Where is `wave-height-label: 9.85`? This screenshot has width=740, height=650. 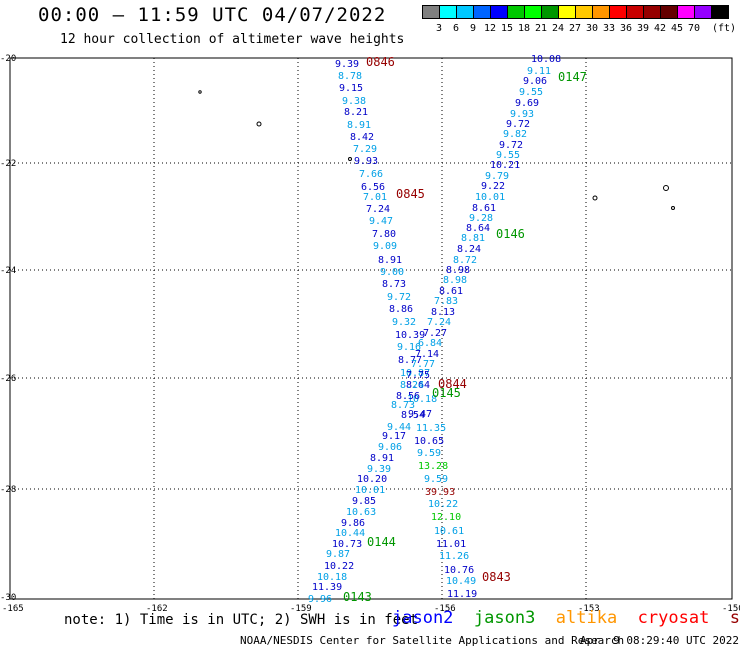
wave-height-label: 9.85 is located at coordinates (364, 501).